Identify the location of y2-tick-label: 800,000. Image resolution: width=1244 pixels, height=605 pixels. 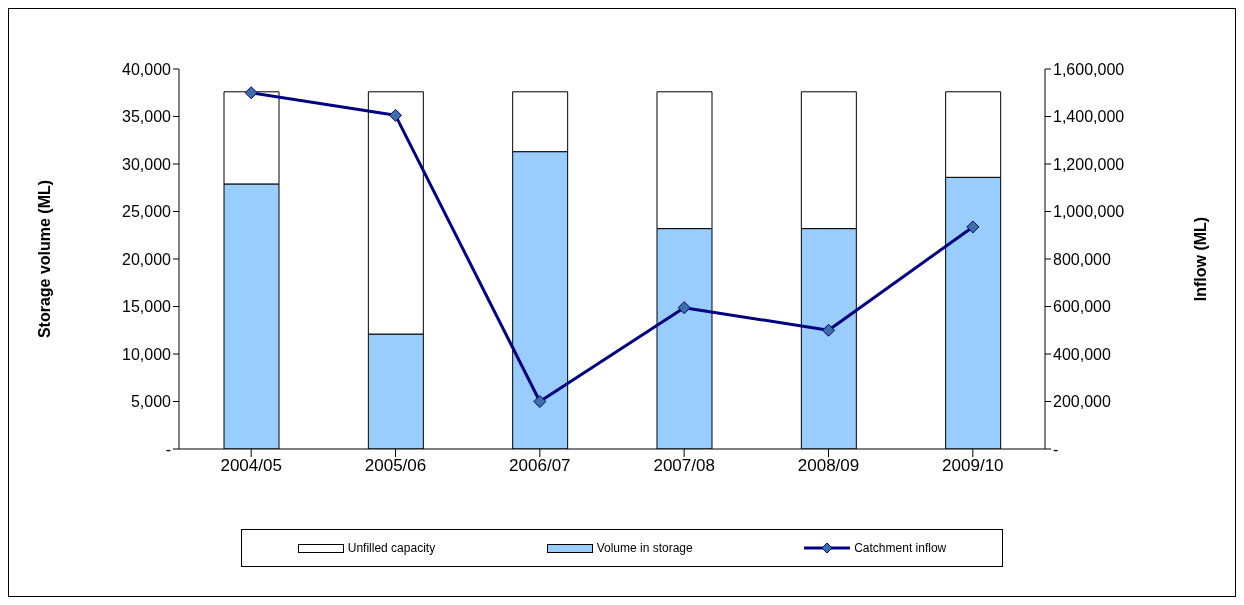
(1082, 259).